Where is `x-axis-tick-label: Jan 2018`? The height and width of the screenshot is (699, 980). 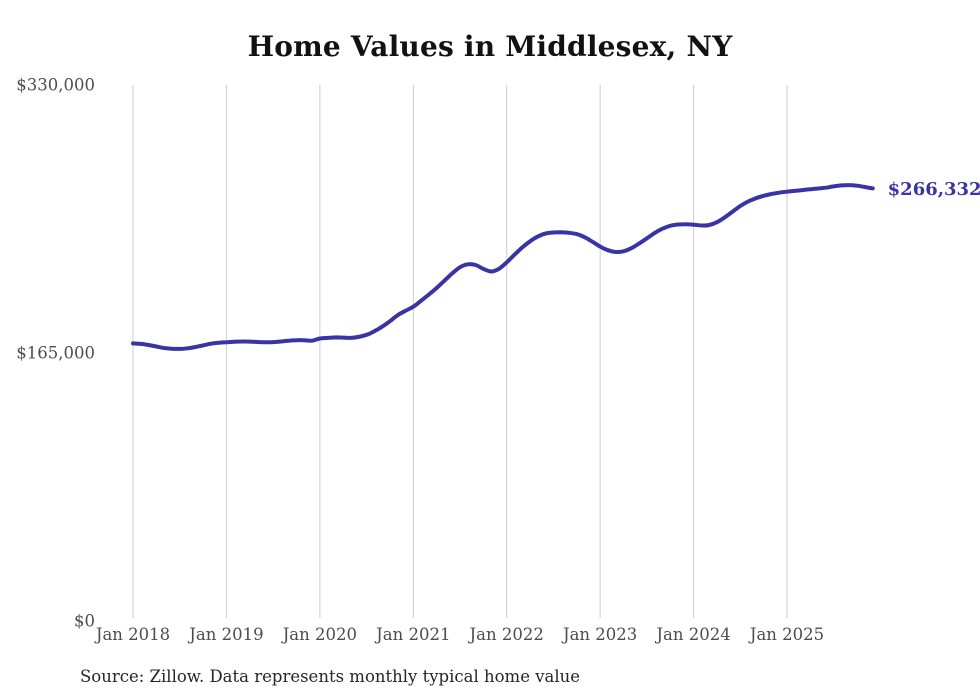
x-axis-tick-label: Jan 2018 is located at coordinates (132, 634).